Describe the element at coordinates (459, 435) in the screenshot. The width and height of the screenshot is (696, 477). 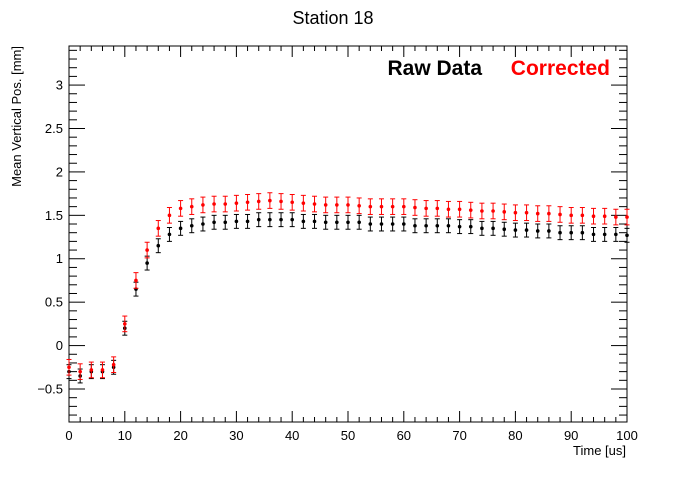
I see `x-tick-label: 70` at that location.